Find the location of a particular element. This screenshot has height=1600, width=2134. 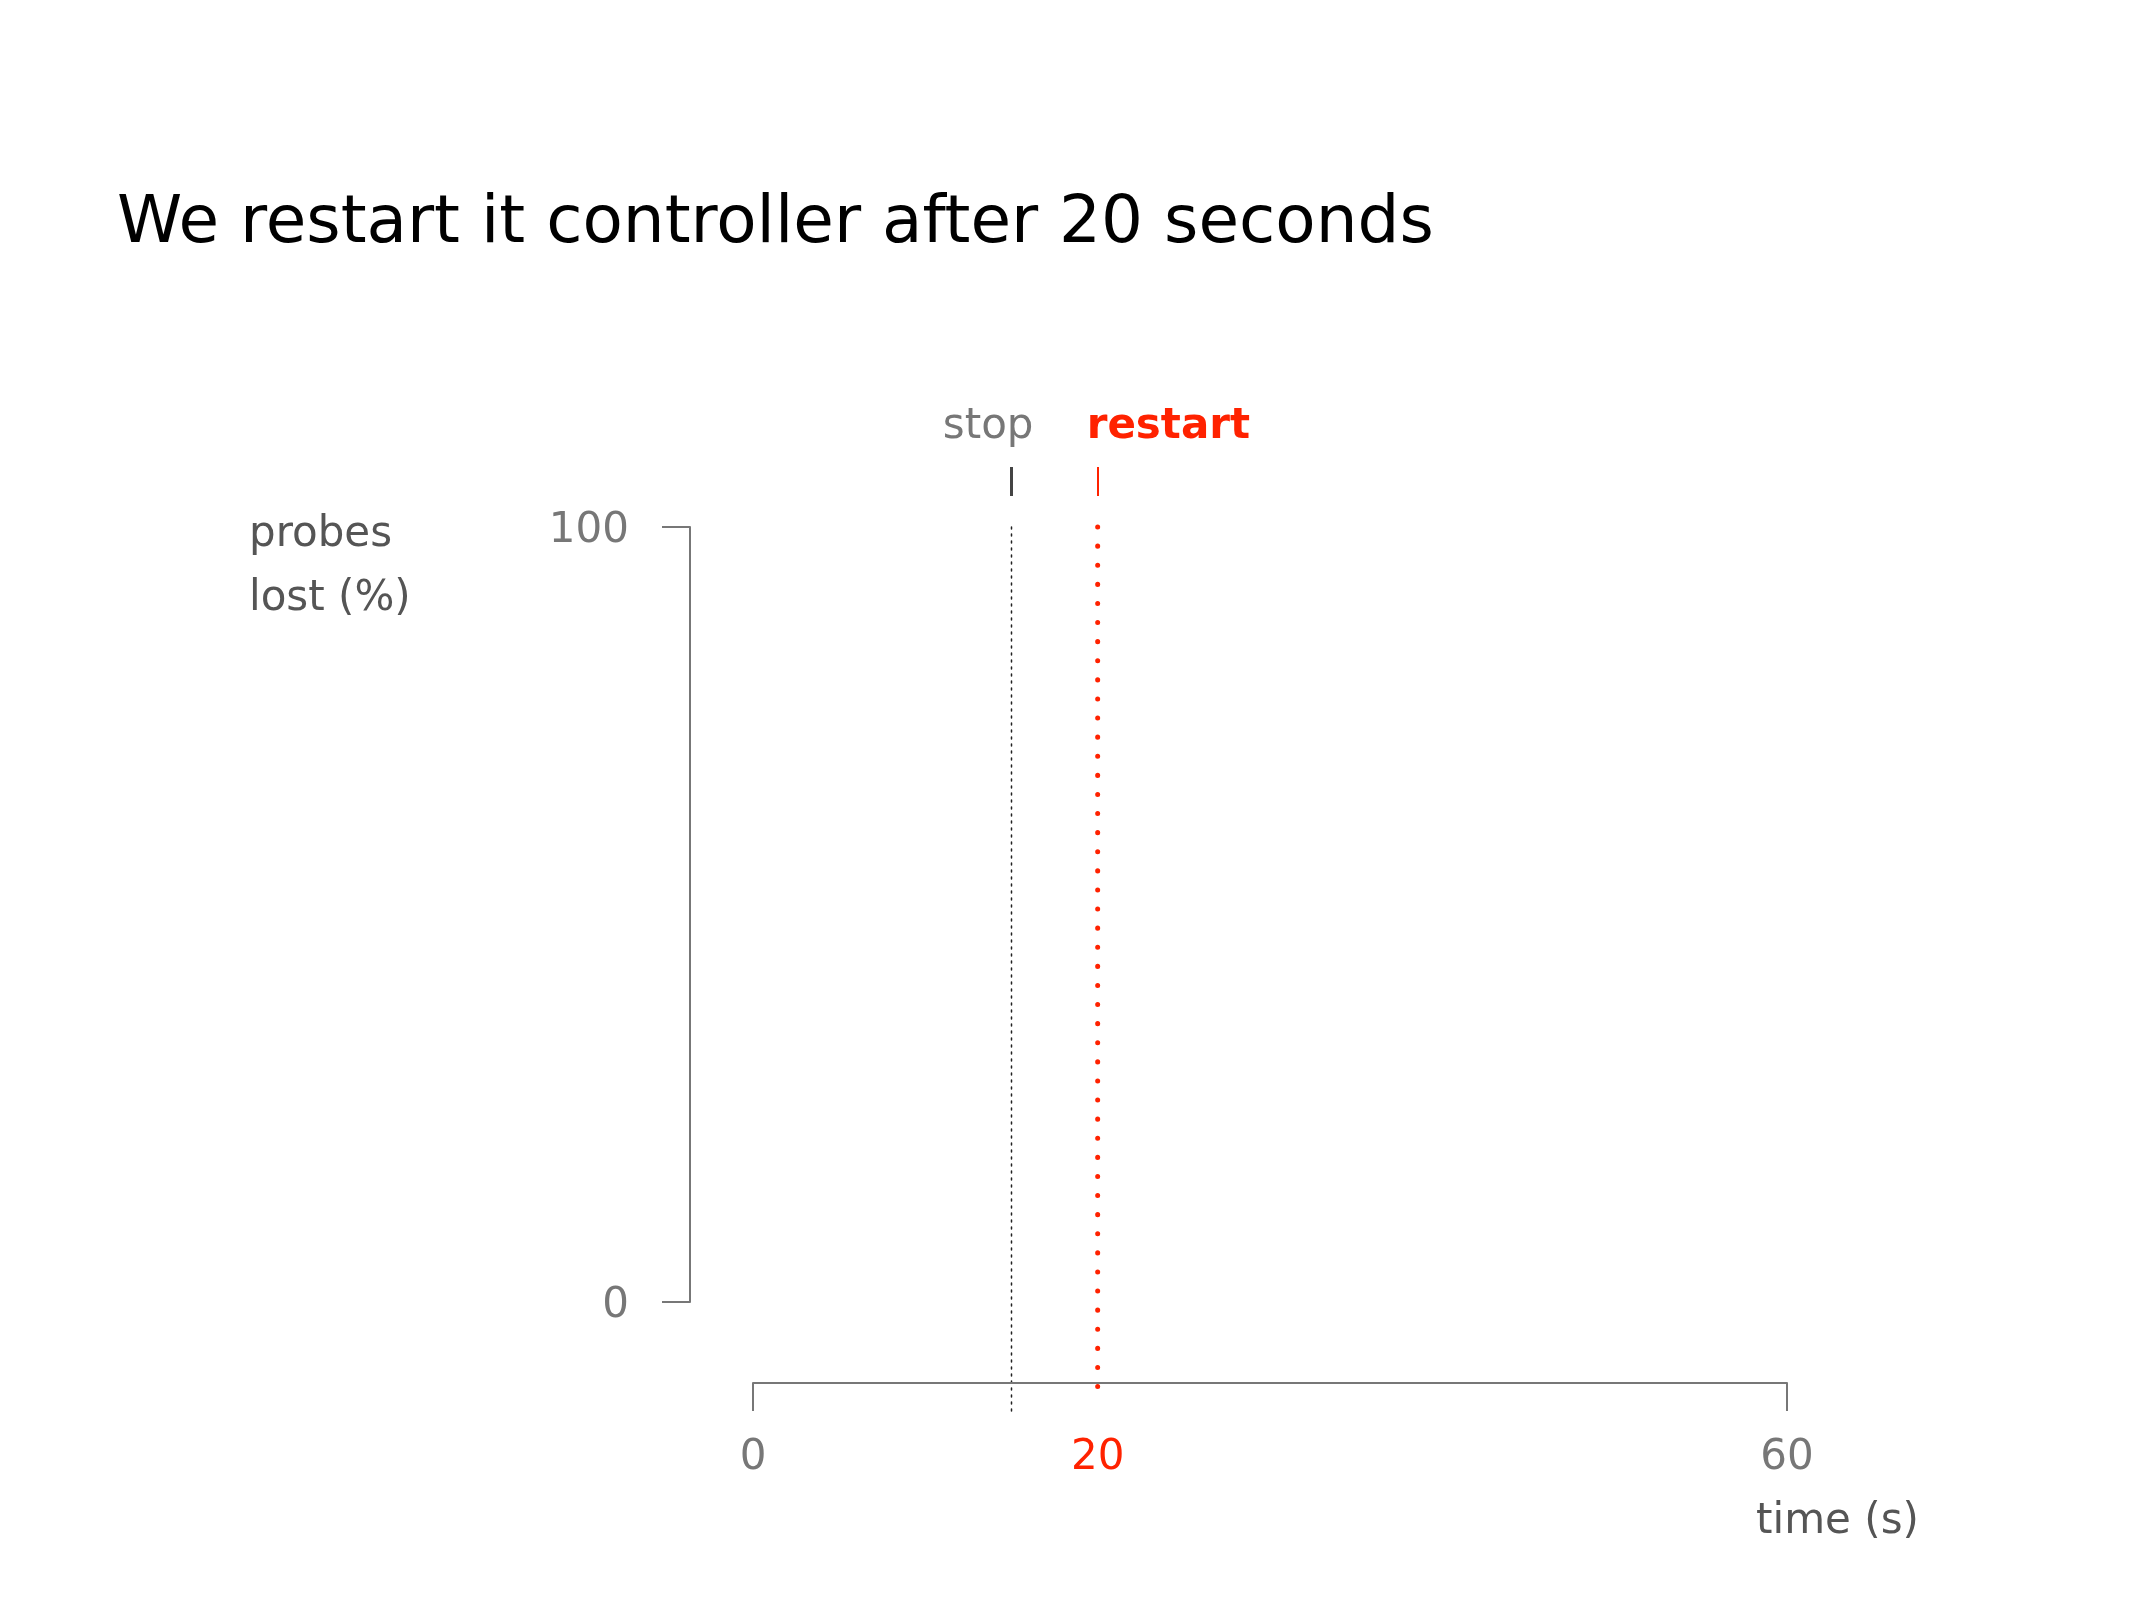

x-tick-label: 0 is located at coordinates (753, 1454).